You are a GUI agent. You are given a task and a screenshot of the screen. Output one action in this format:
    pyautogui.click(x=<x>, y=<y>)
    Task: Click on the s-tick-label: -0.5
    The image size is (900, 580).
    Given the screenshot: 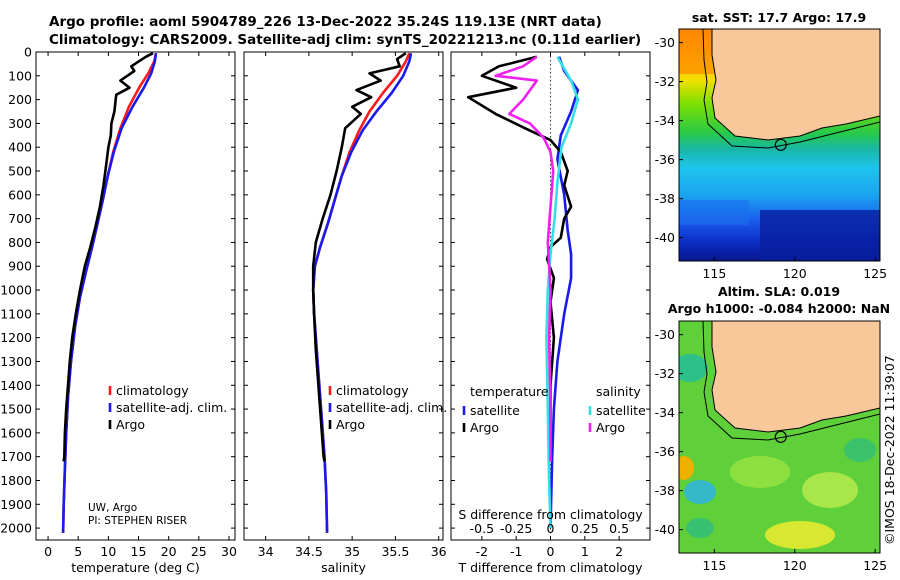 What is the action you would take?
    pyautogui.click(x=482, y=528)
    